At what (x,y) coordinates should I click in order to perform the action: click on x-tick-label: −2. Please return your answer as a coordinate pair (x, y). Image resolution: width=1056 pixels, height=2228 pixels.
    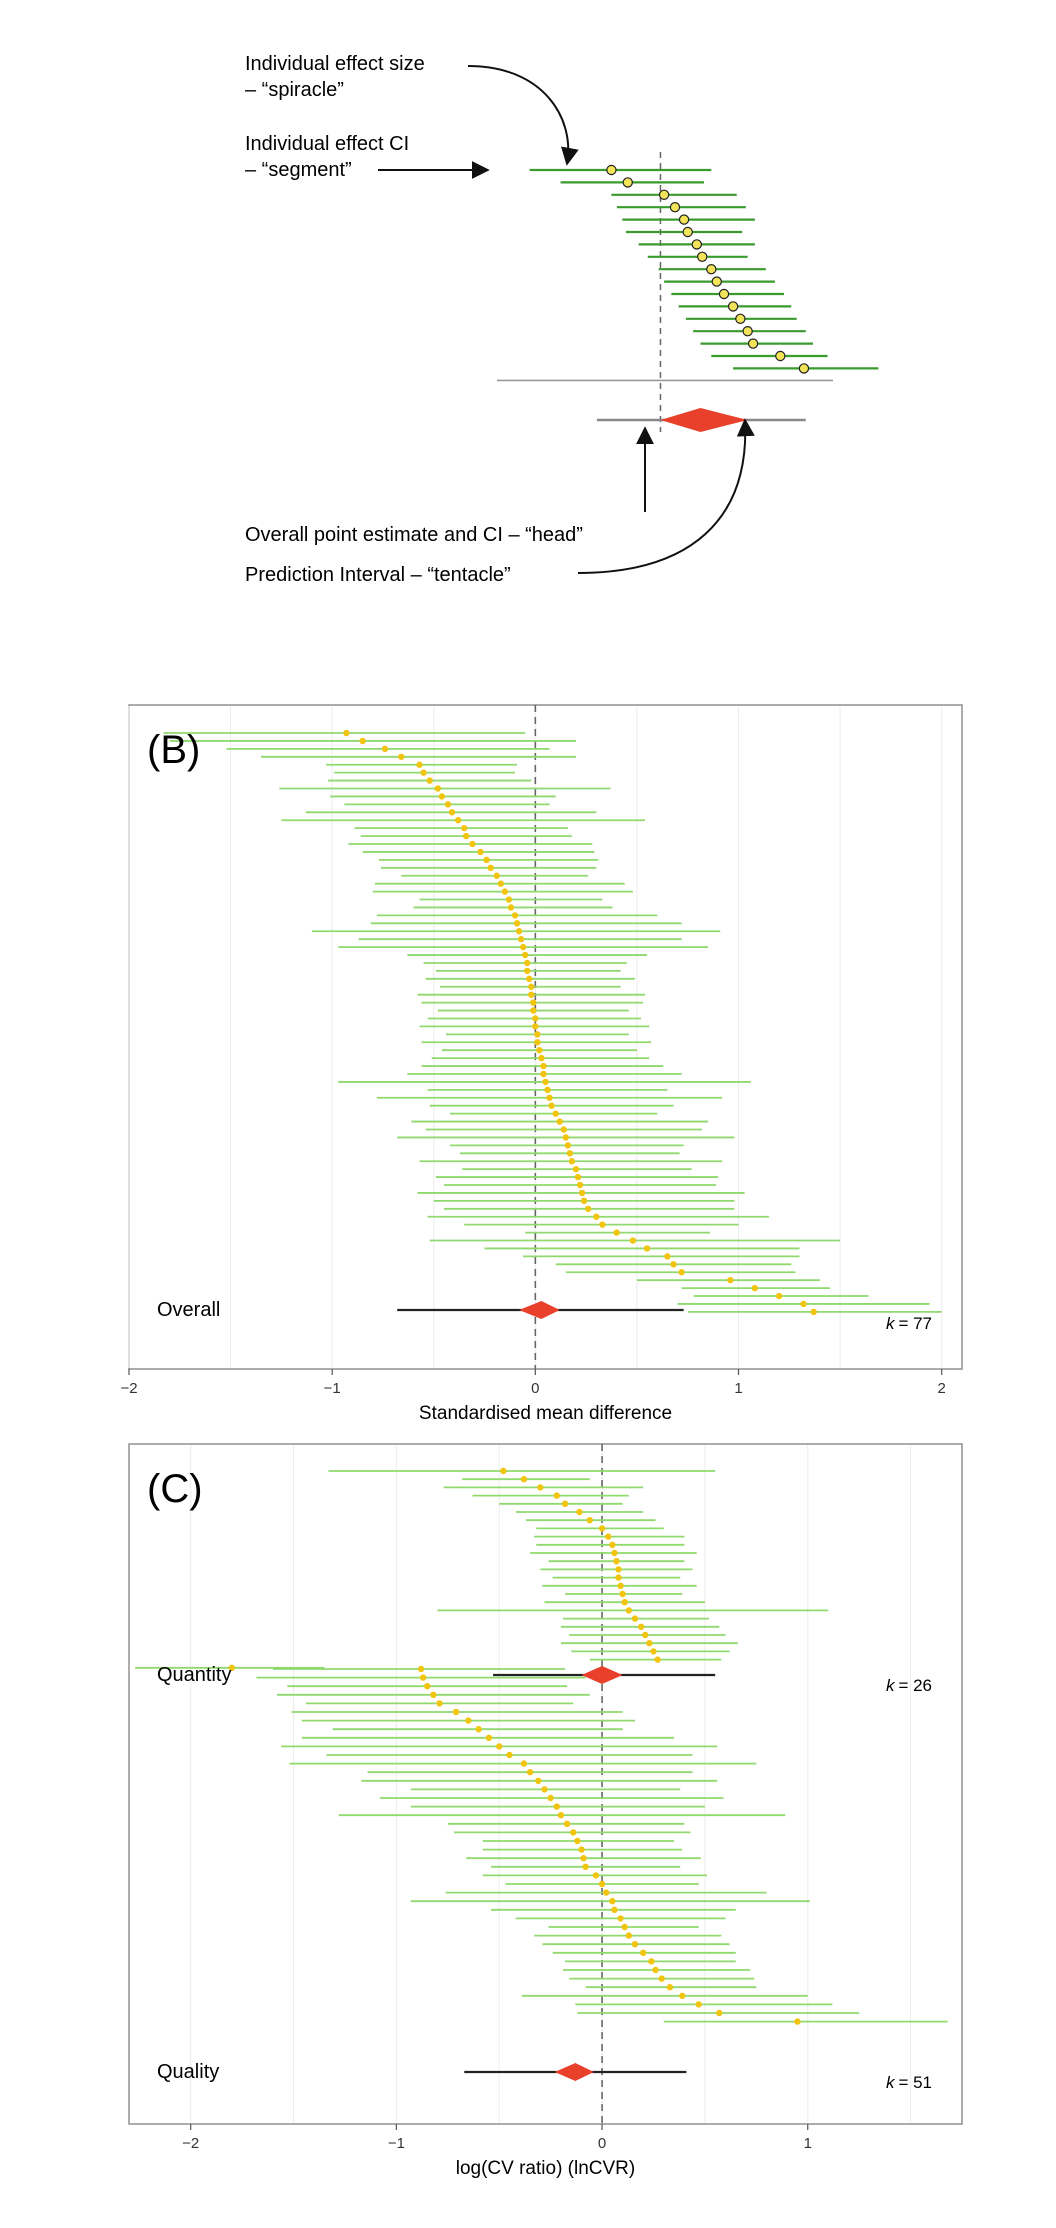
    Looking at the image, I should click on (190, 2143).